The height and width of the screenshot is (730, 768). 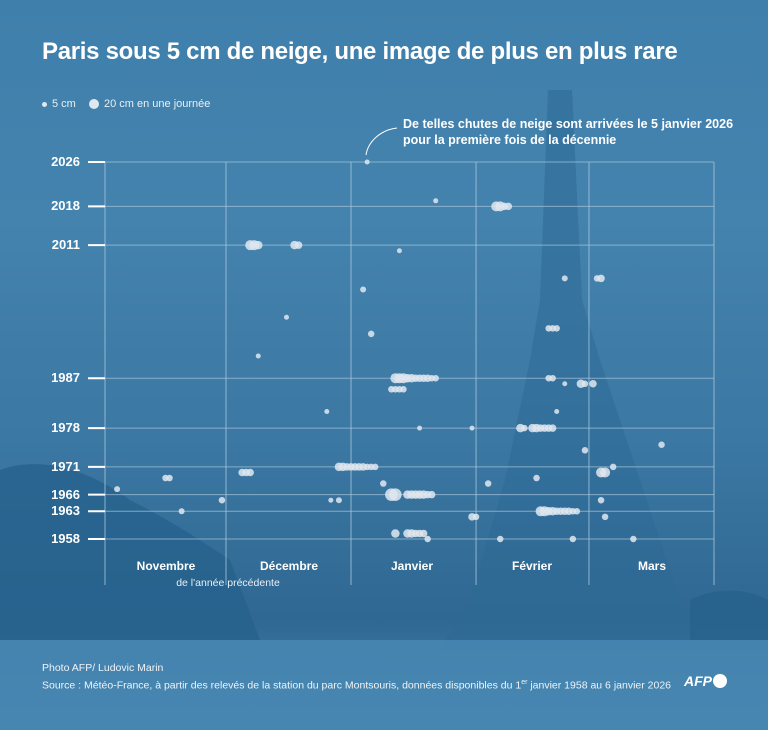 I want to click on trees-silhouette, so click(x=130, y=552).